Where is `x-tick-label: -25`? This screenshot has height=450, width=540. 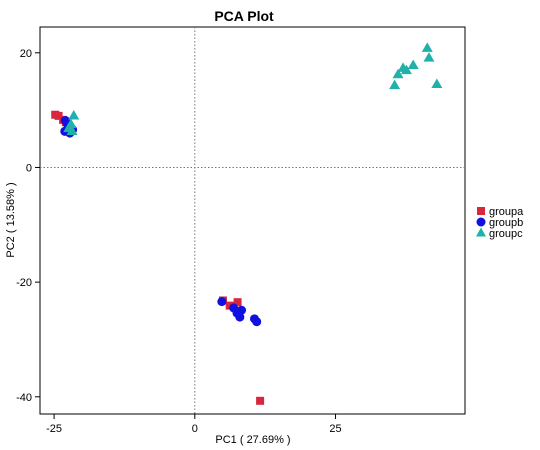
x-tick-label: -25 is located at coordinates (54, 429).